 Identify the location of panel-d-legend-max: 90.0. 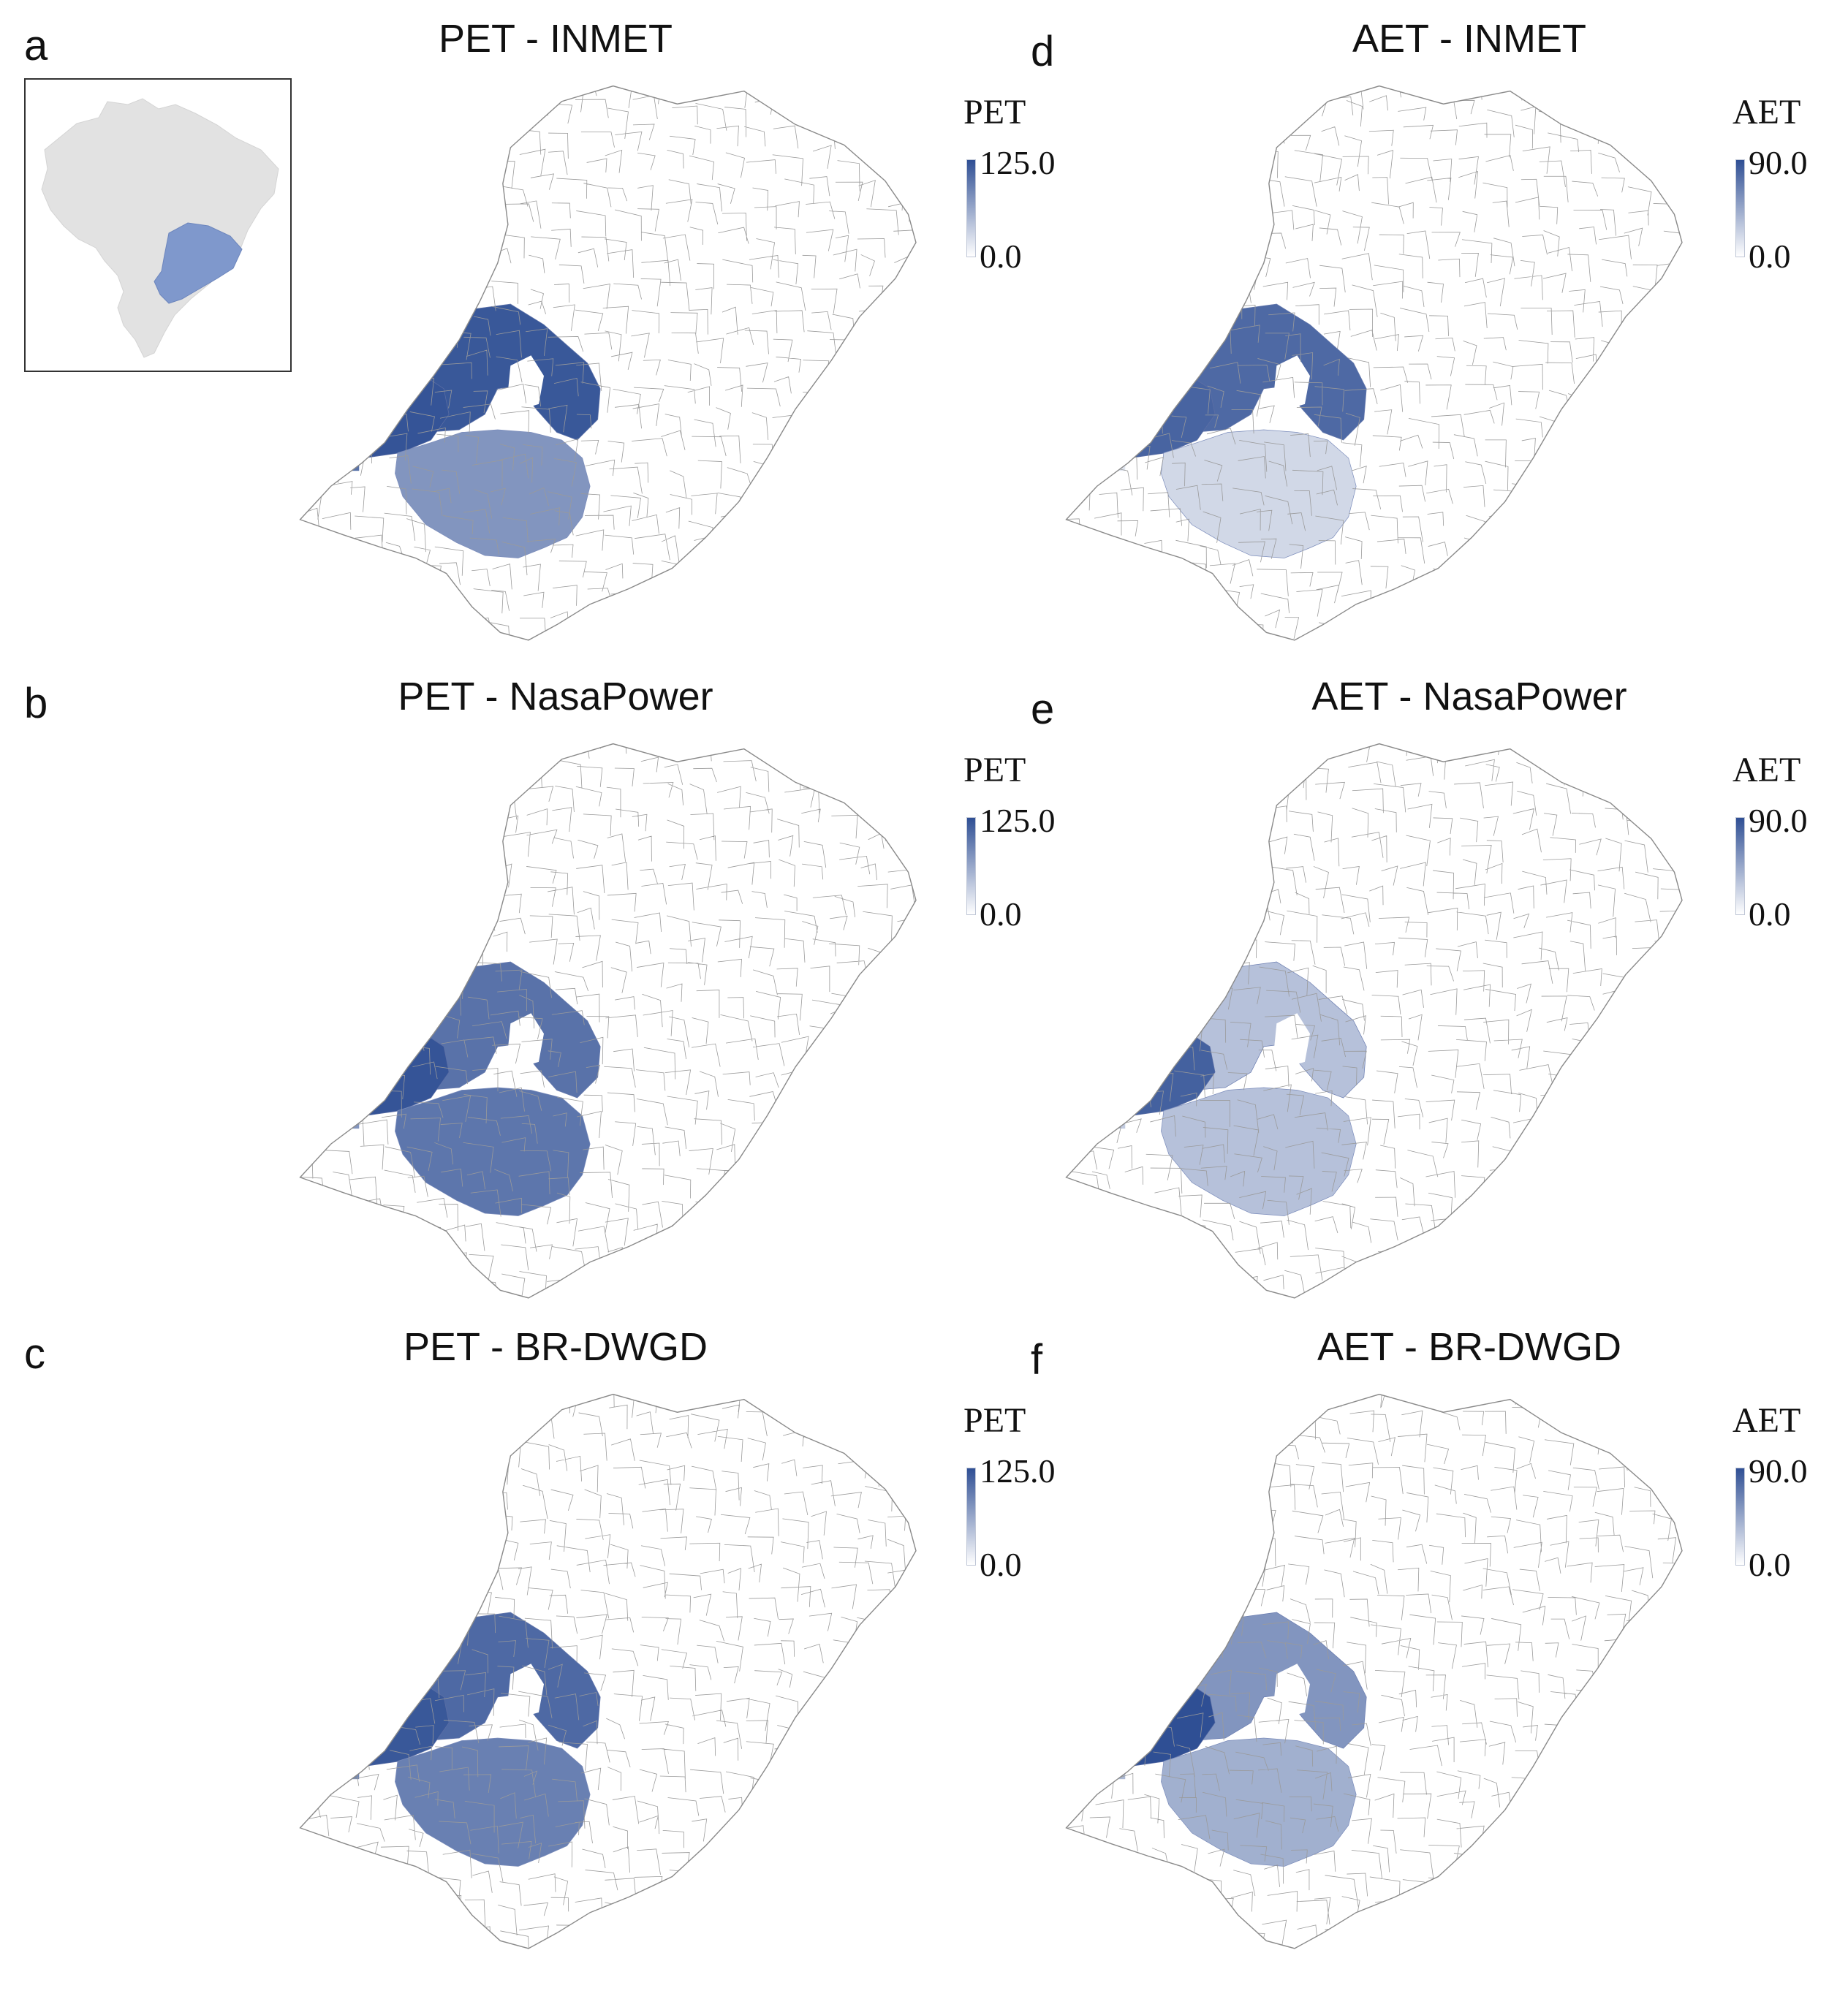
(1779, 162).